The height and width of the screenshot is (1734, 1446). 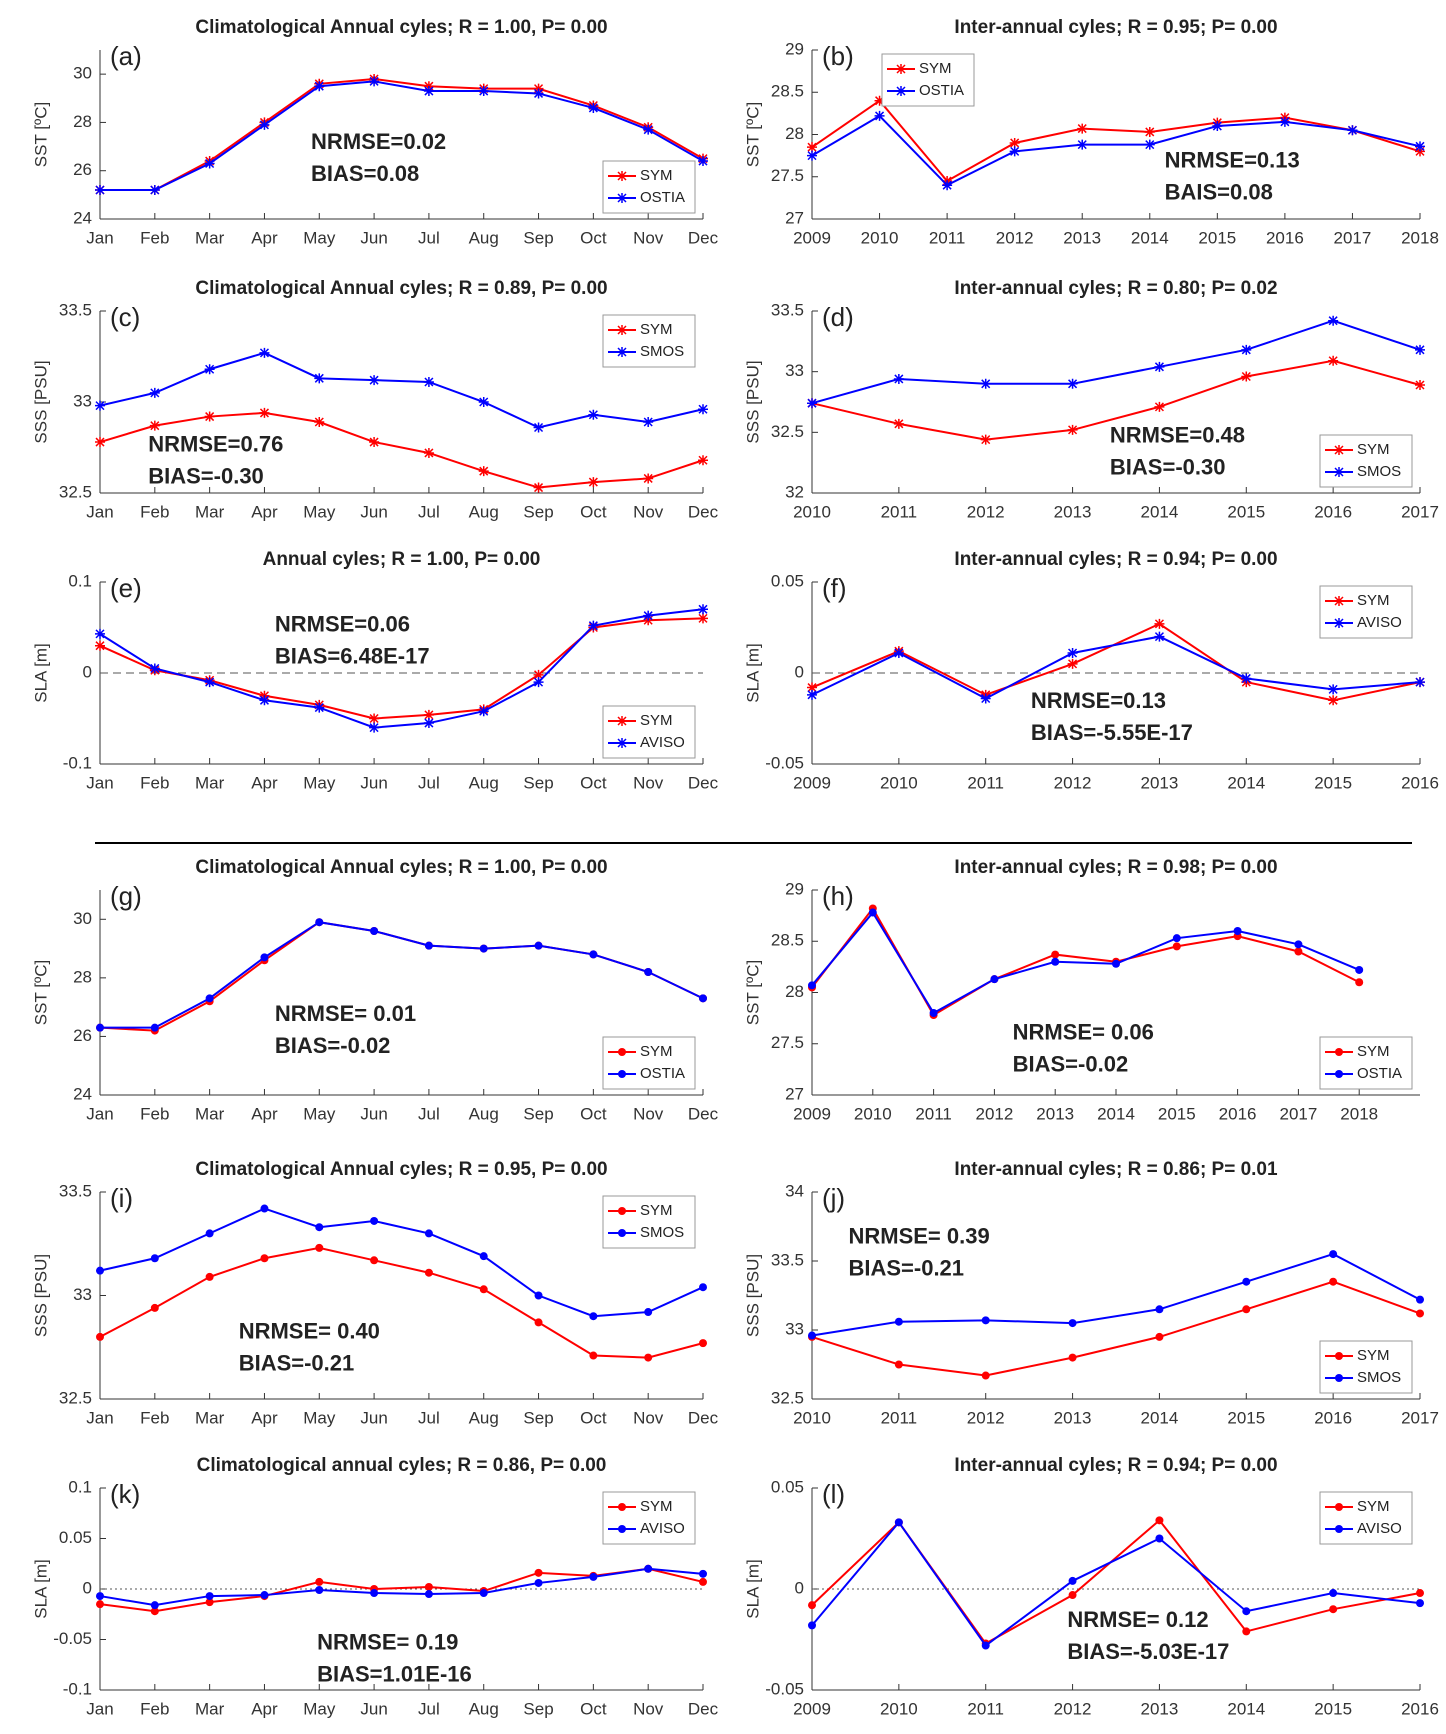 I want to click on x-tick-label: Mar, so click(x=210, y=511).